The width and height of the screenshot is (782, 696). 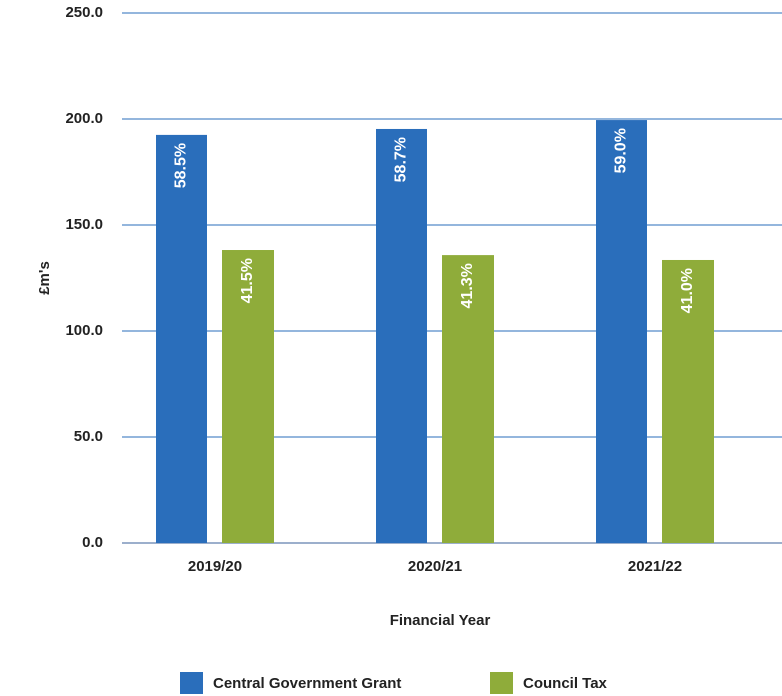 What do you see at coordinates (92, 542) in the screenshot?
I see `y-tick-label: 0.0` at bounding box center [92, 542].